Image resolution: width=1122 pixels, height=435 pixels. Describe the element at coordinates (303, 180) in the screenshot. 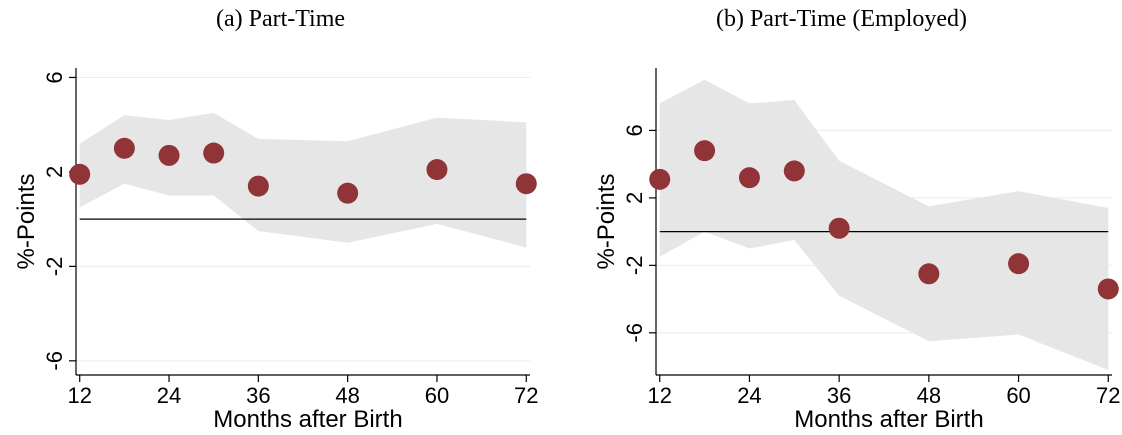

I see `confidence-band` at that location.